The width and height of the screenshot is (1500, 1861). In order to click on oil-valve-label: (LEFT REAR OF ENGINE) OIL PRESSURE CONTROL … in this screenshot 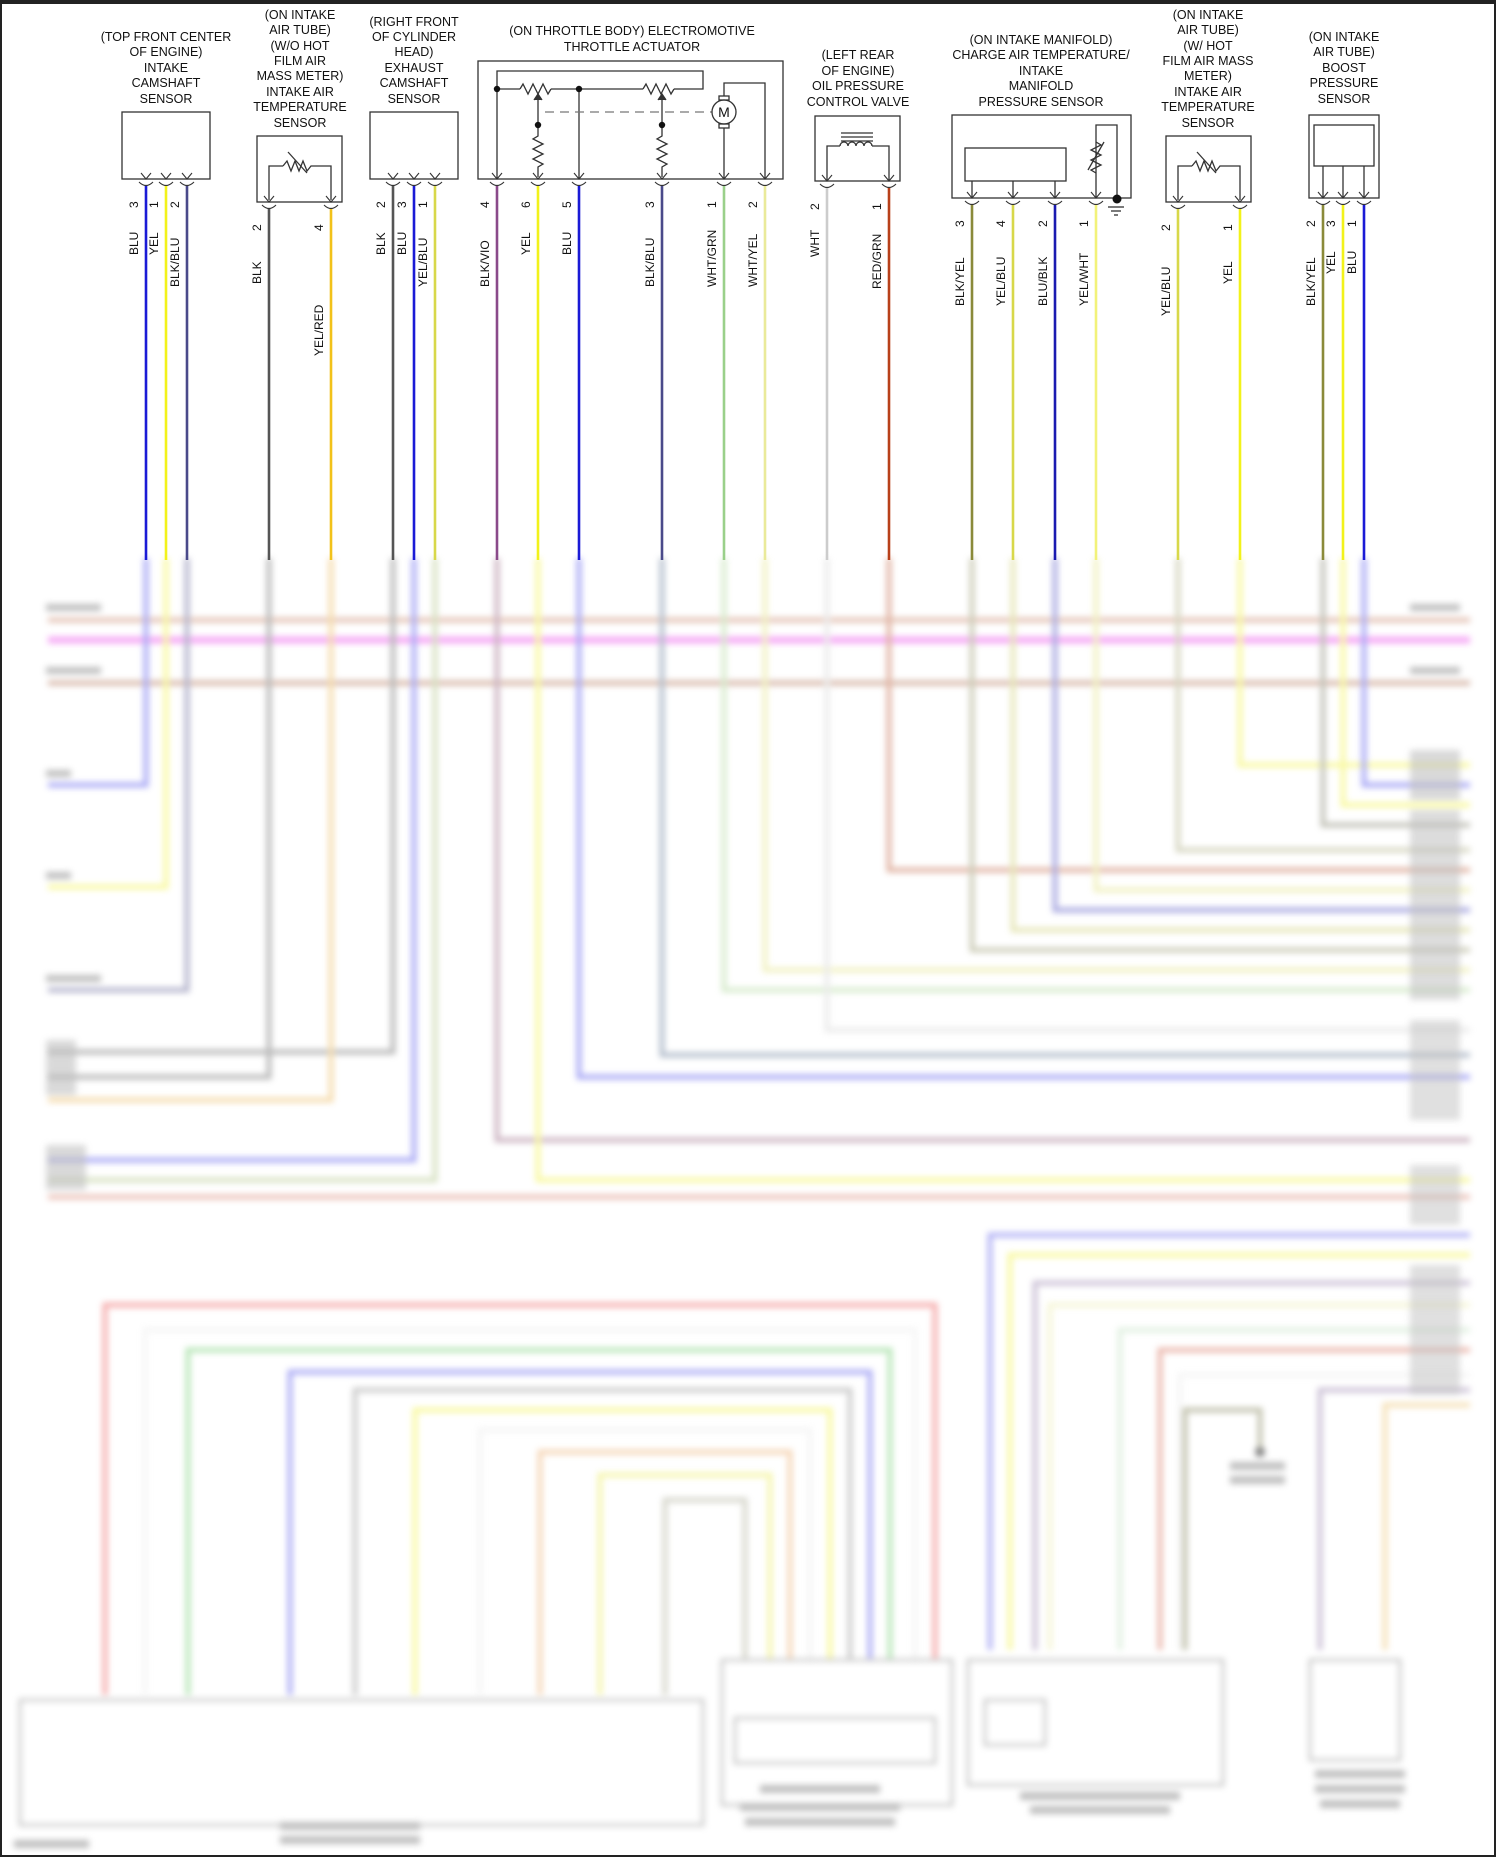, I will do `click(858, 79)`.